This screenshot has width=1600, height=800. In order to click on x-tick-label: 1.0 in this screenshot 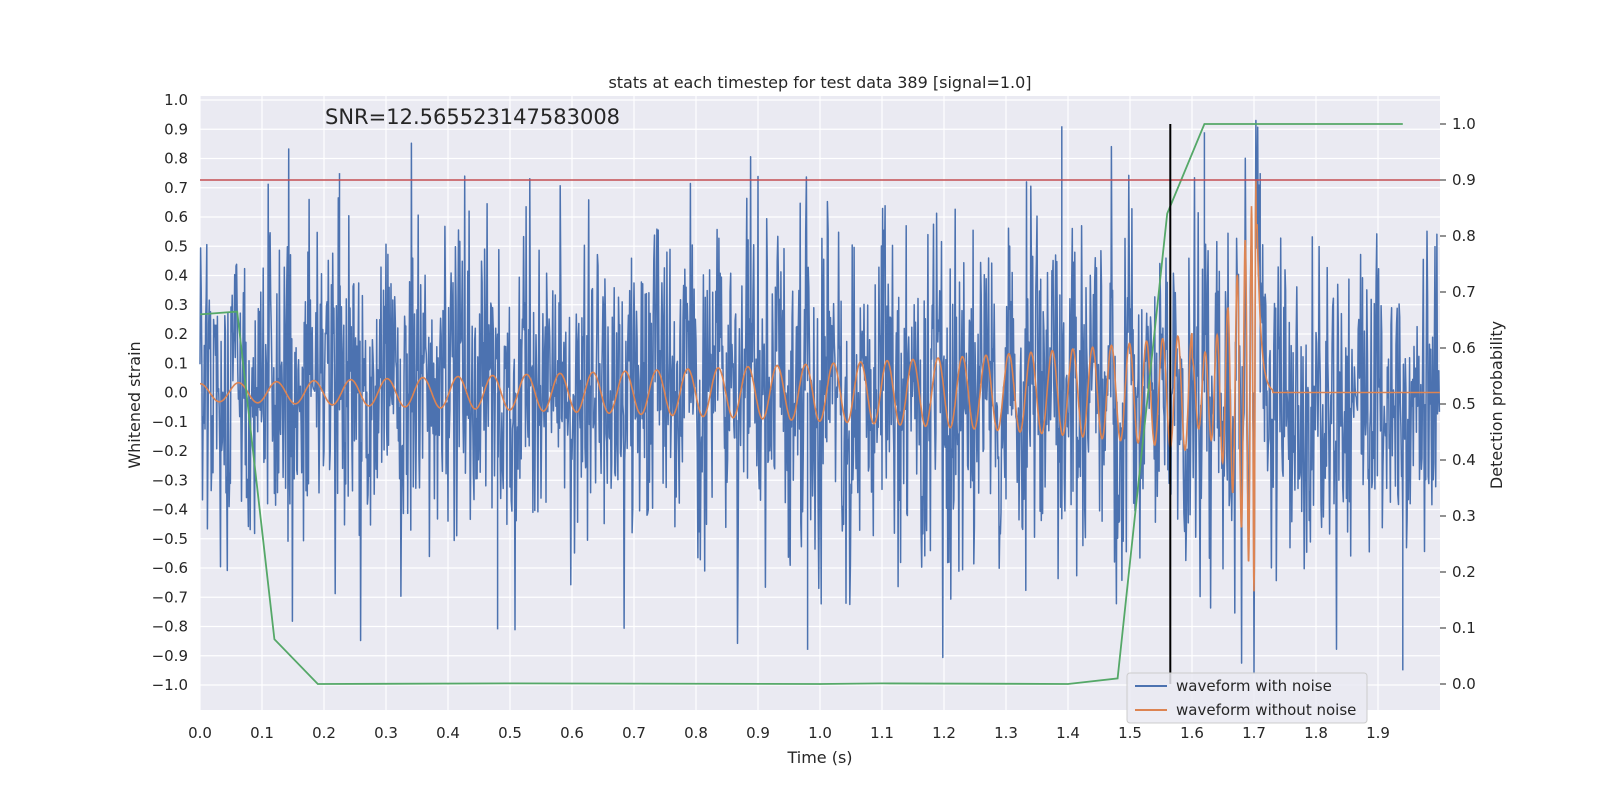, I will do `click(820, 733)`.